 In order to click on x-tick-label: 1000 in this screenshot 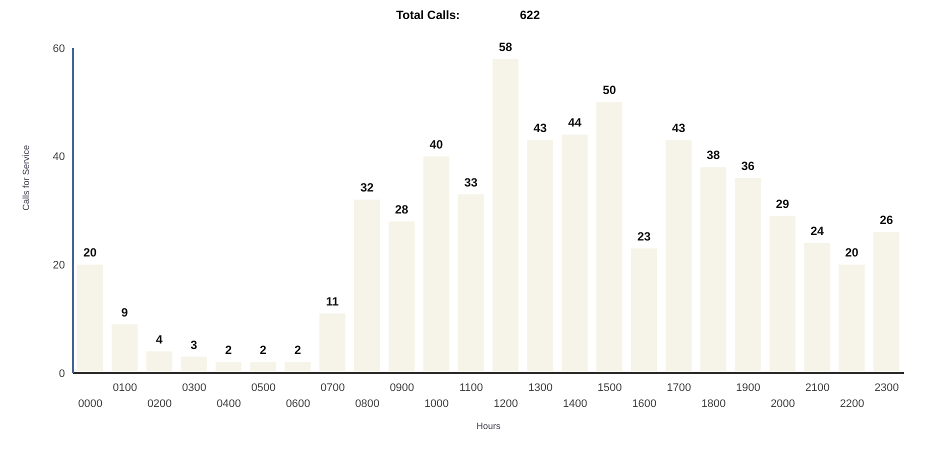, I will do `click(436, 404)`.